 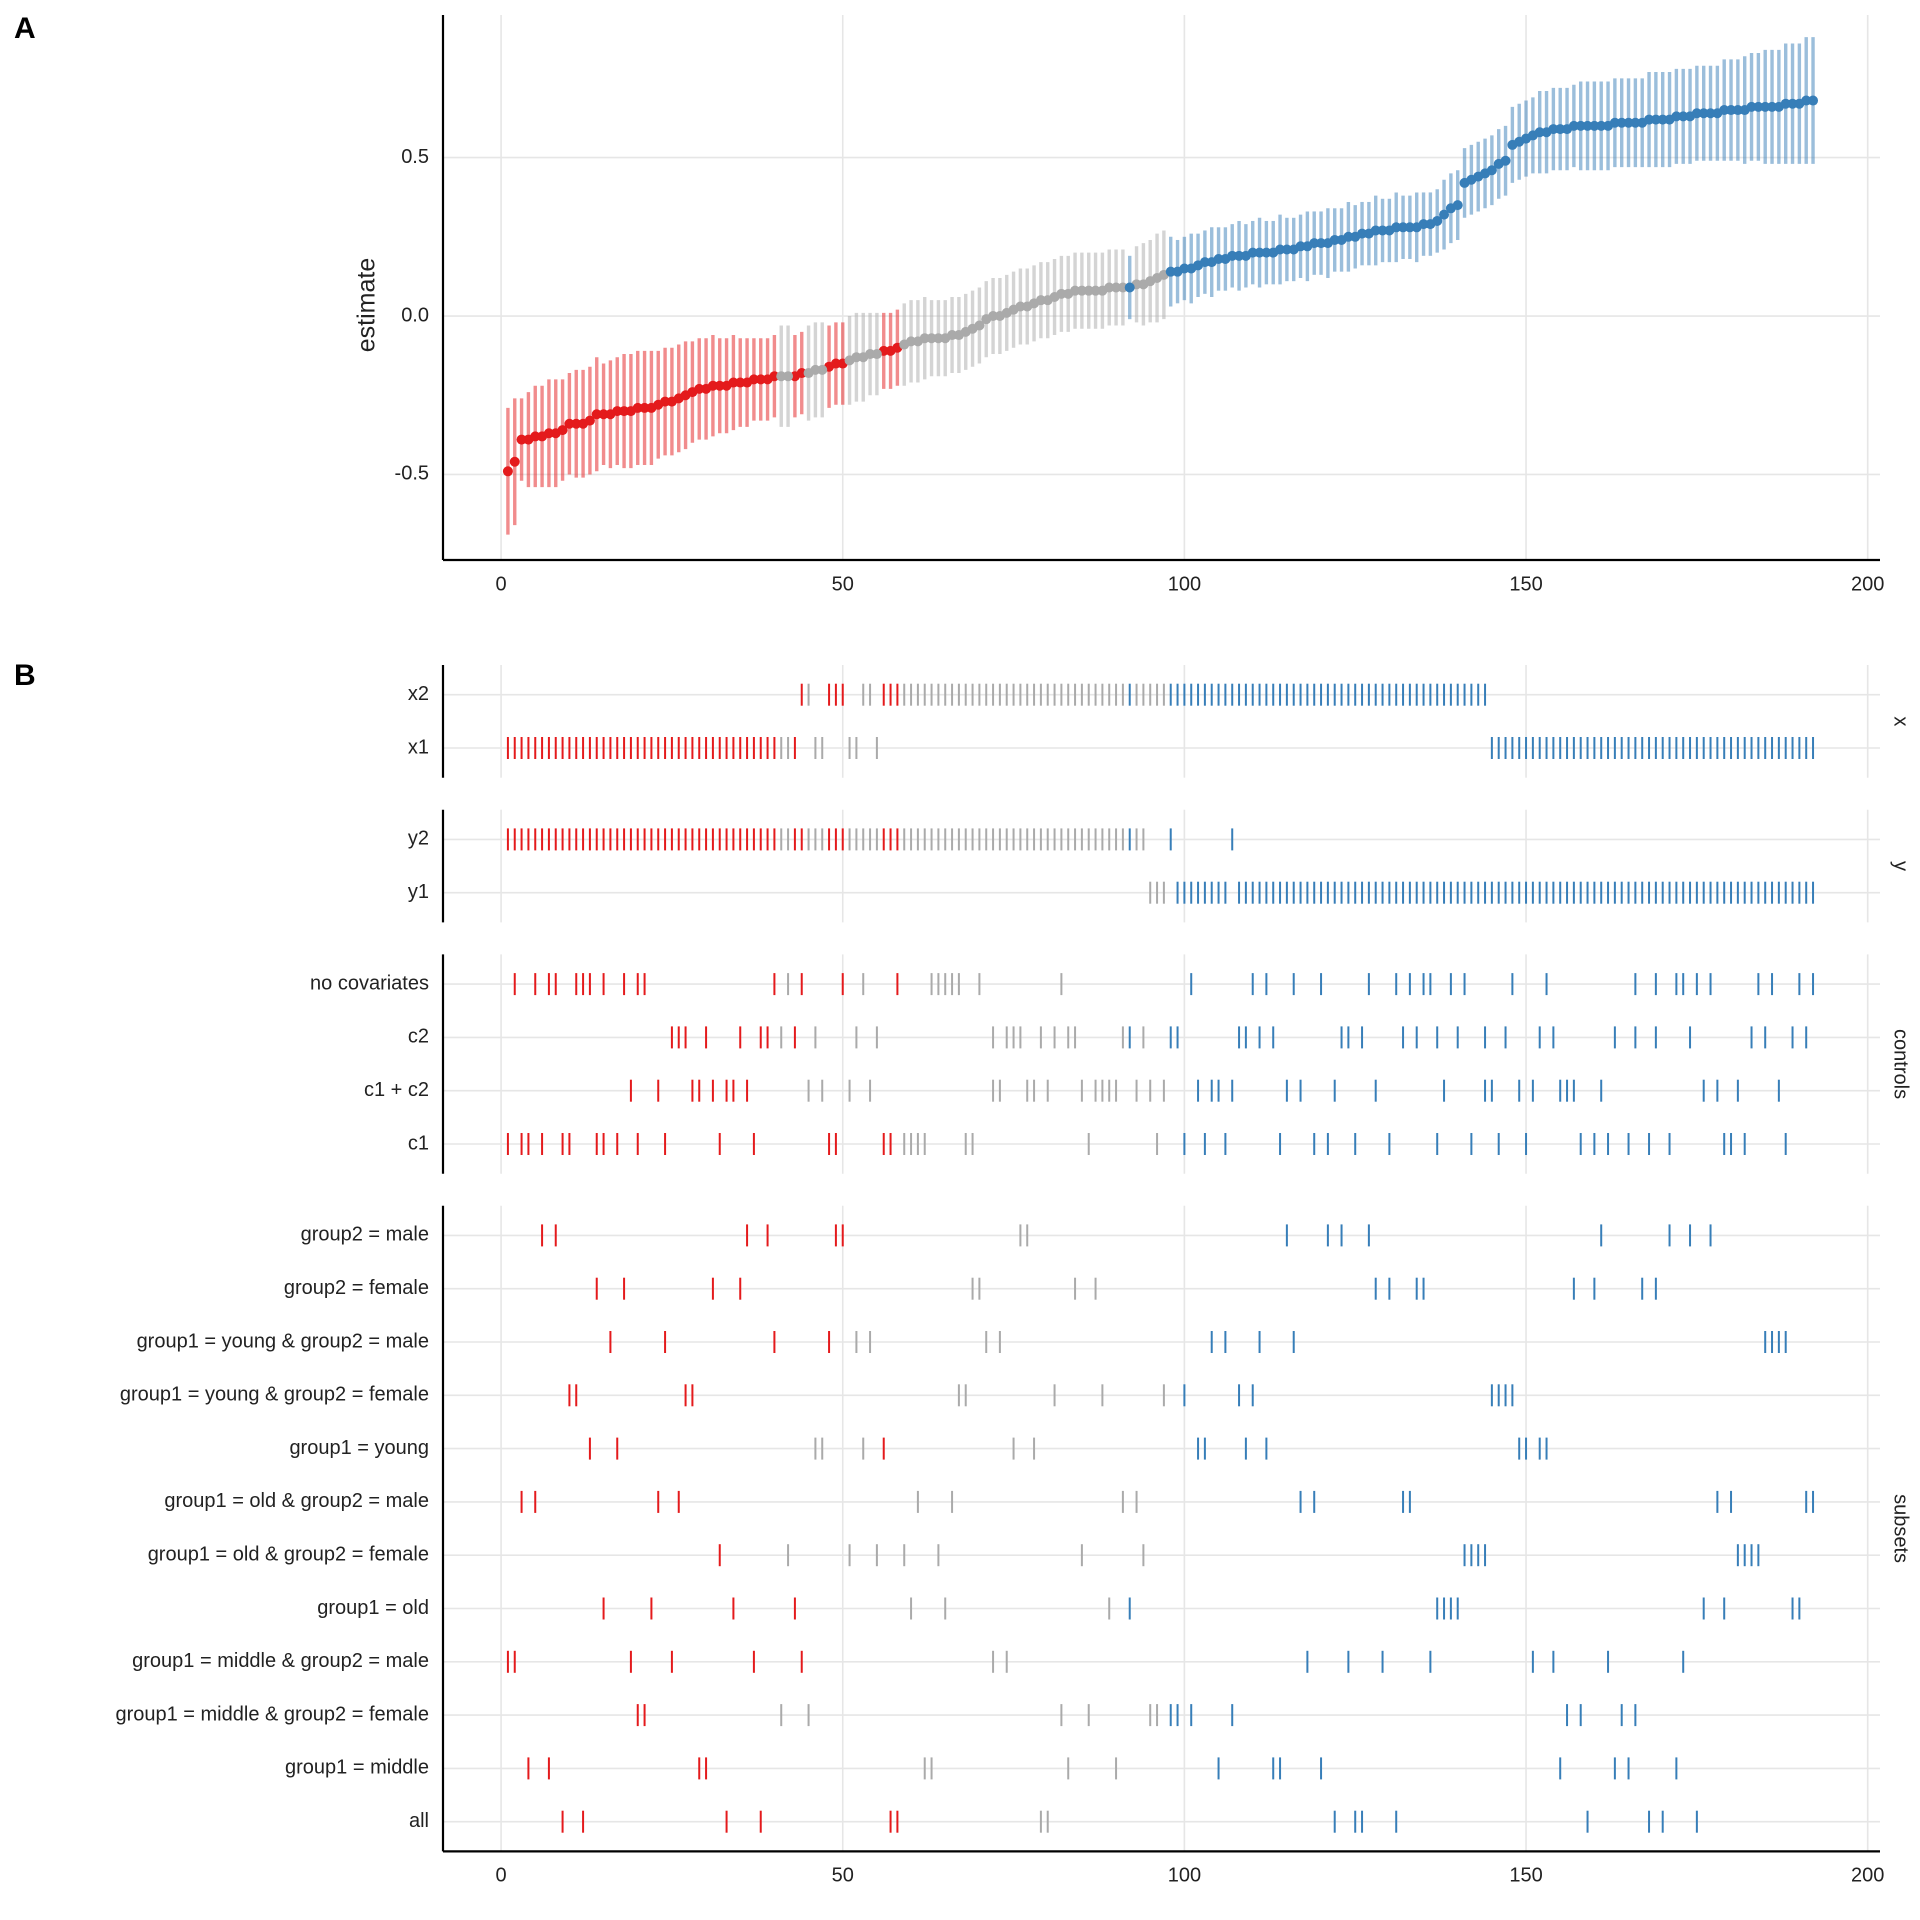 What do you see at coordinates (1901, 1528) in the screenshot?
I see `facet-label: subsets` at bounding box center [1901, 1528].